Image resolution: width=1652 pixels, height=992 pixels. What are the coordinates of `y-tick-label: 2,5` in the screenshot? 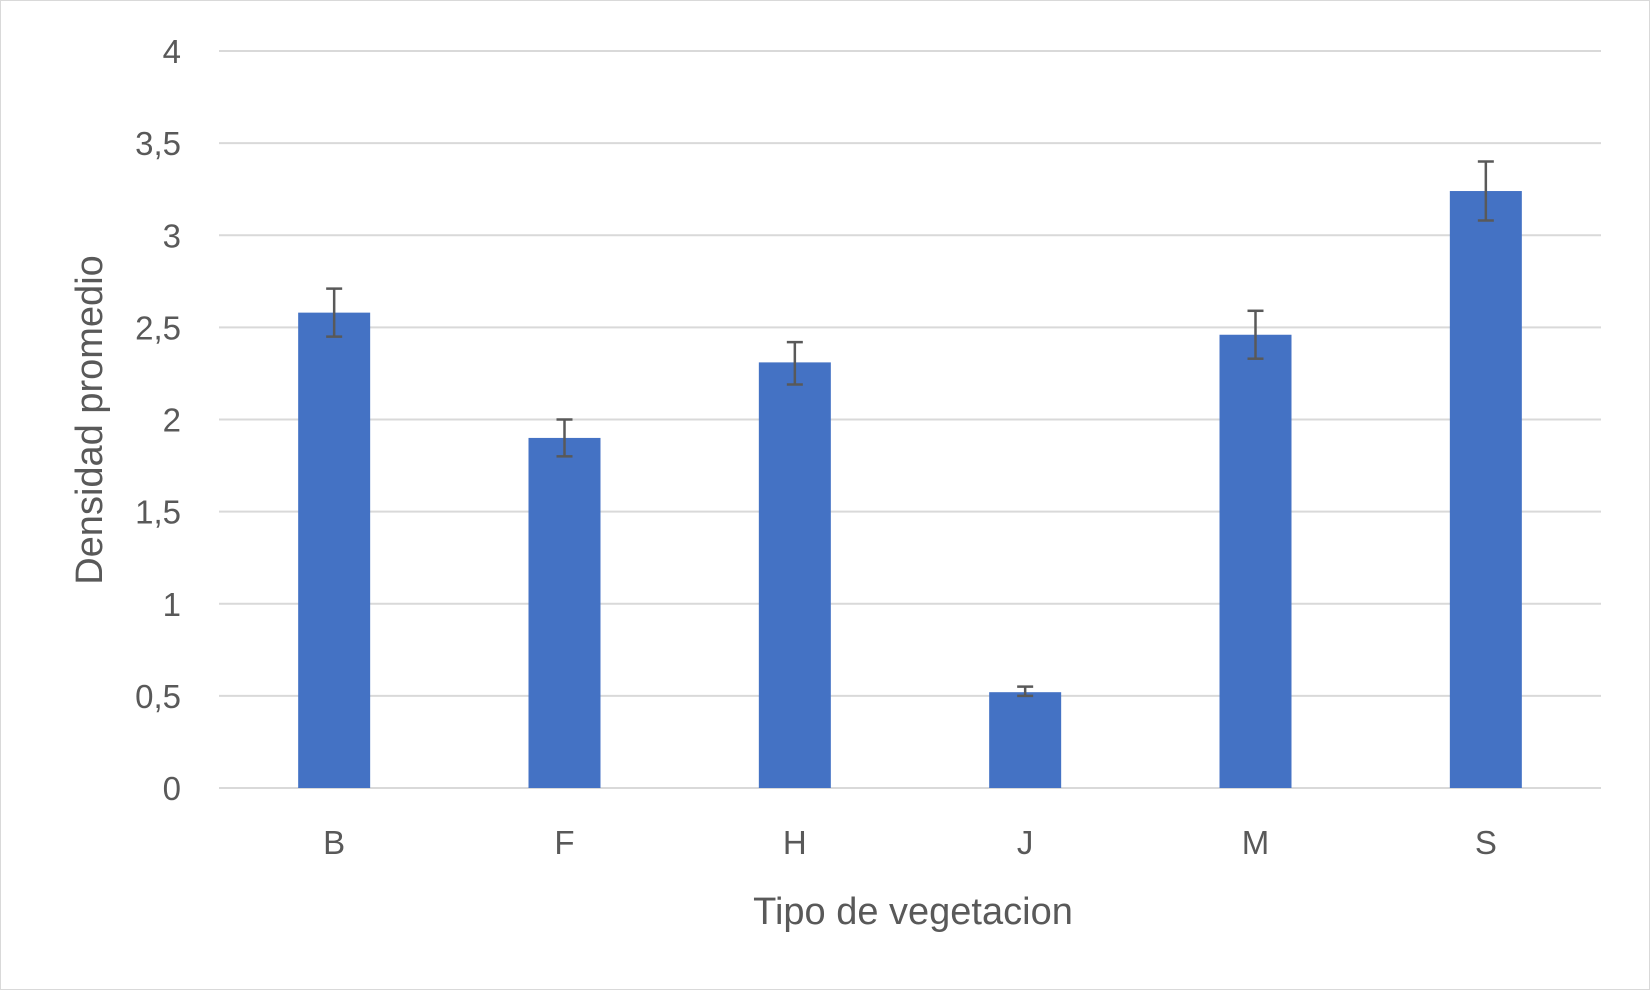 It's located at (158, 327).